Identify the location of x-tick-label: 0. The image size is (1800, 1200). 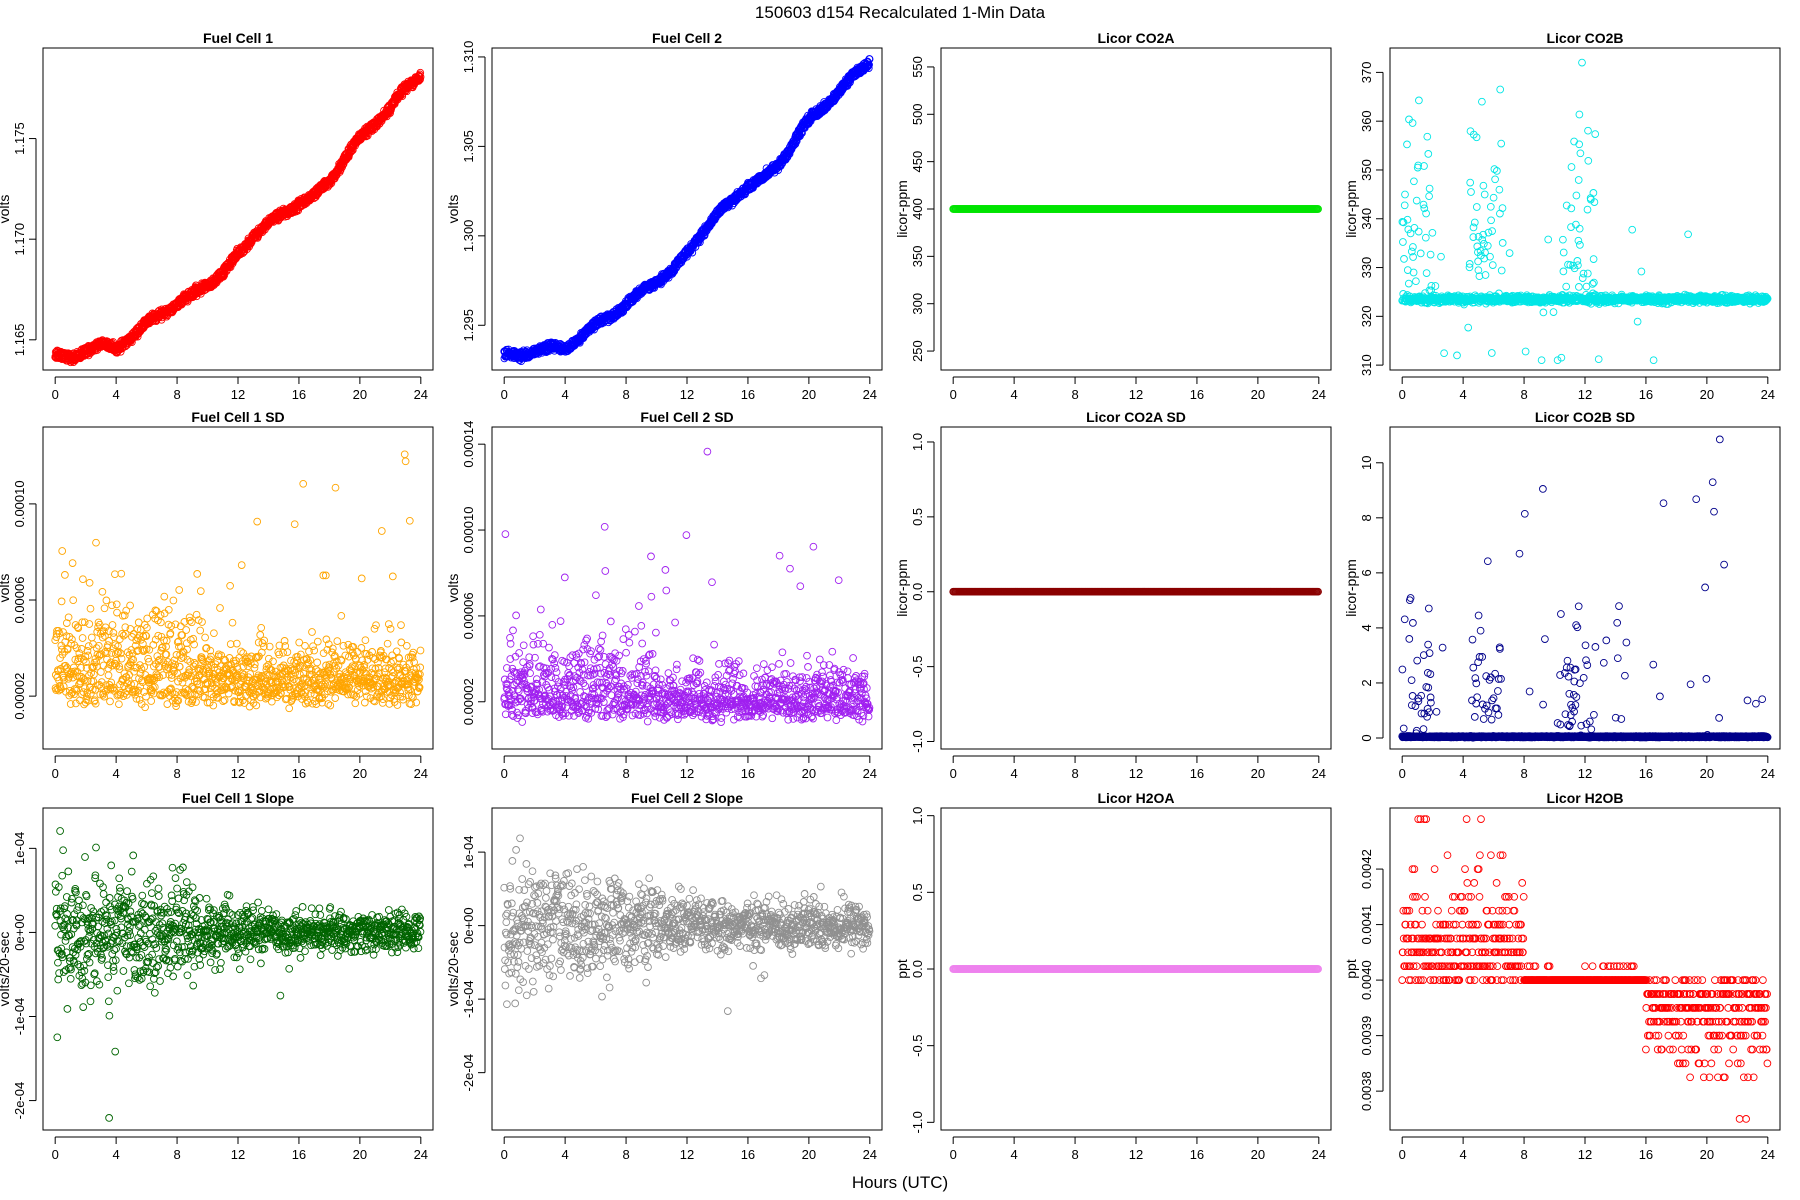
(953, 394).